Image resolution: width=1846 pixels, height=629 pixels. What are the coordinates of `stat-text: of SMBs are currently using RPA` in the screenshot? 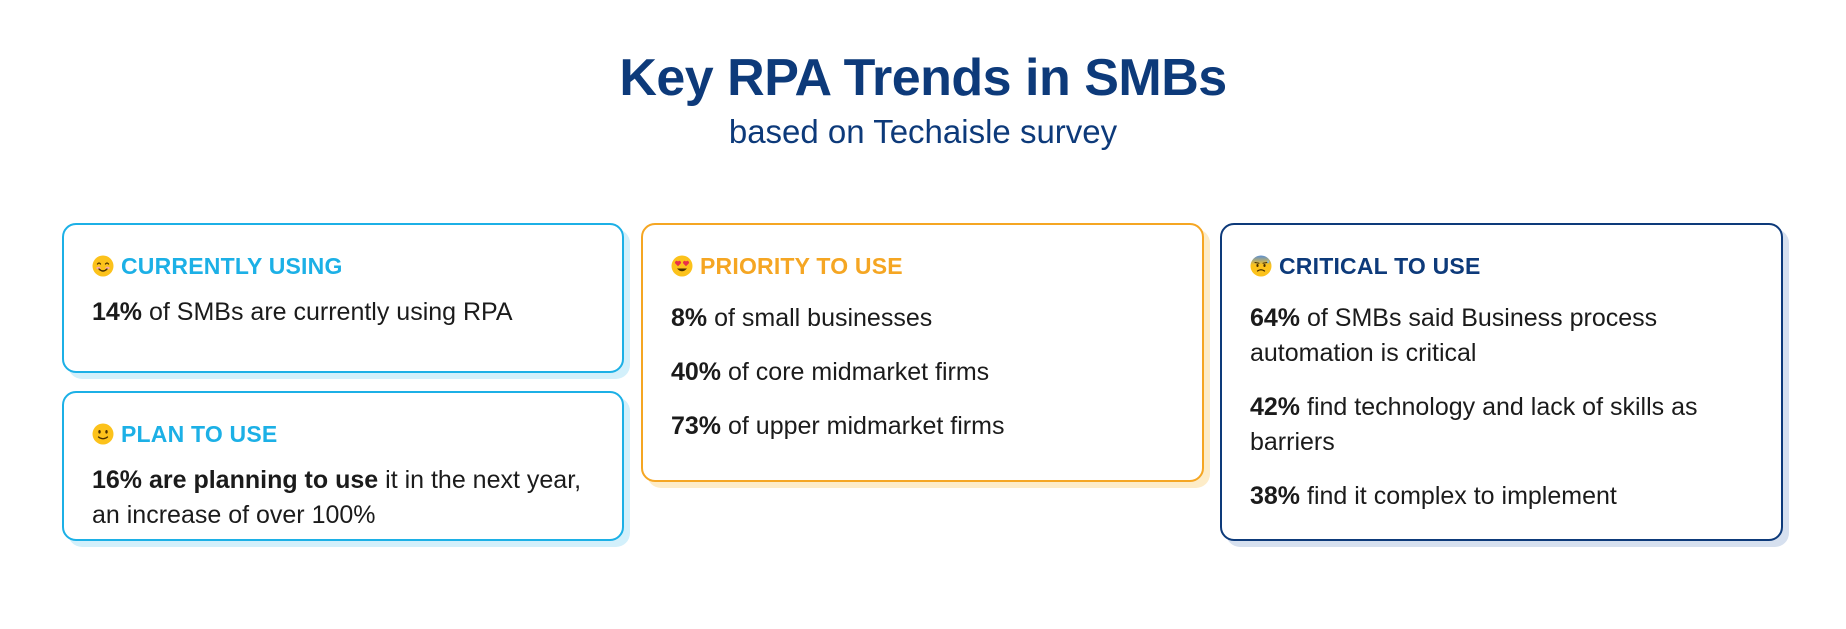 It's located at (327, 312).